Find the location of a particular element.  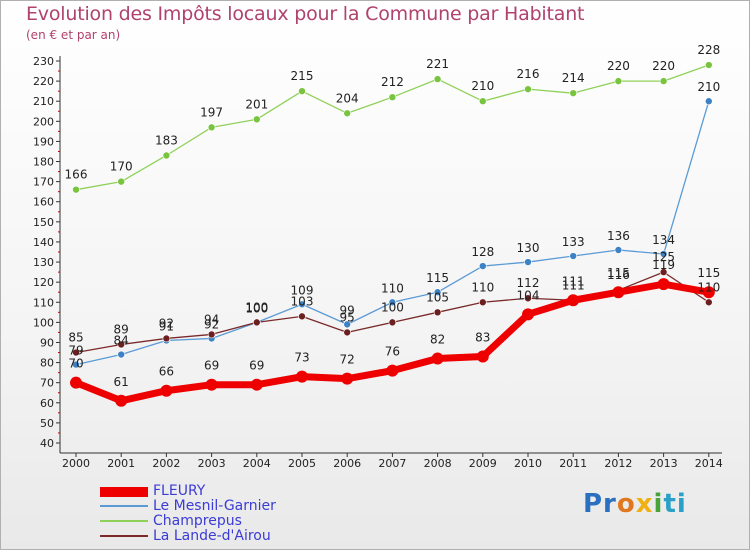

x-tick-label: 2011 is located at coordinates (573, 463).